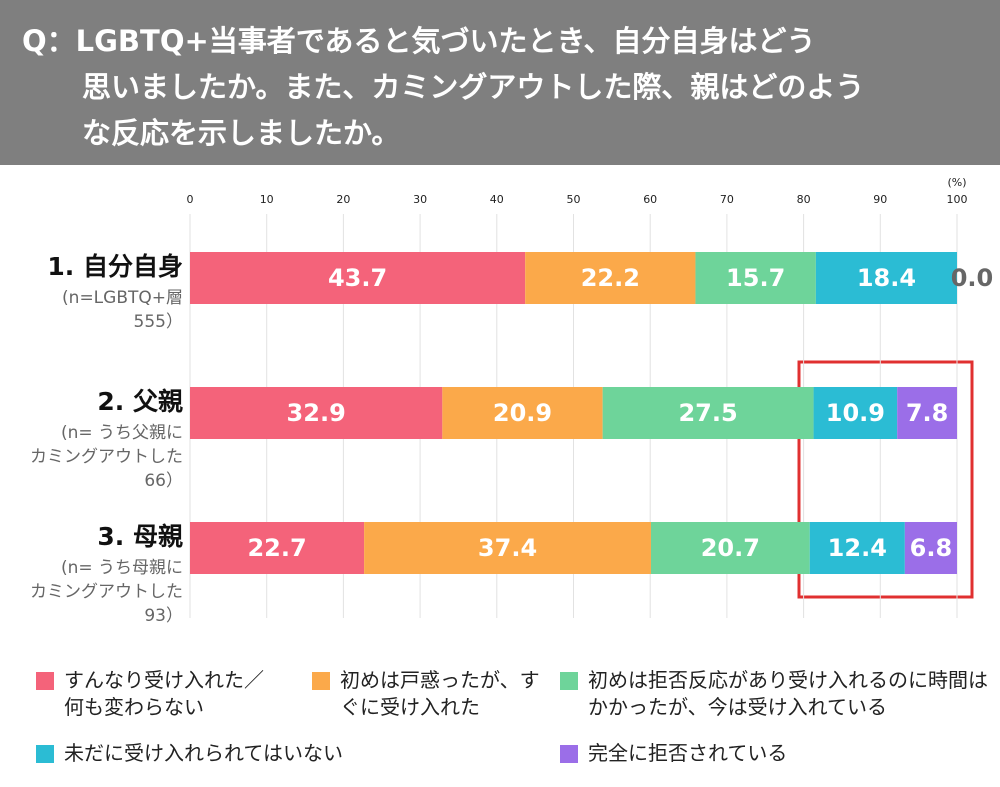 The width and height of the screenshot is (1000, 787). What do you see at coordinates (163, 616) in the screenshot?
I see `category-note: 93）` at bounding box center [163, 616].